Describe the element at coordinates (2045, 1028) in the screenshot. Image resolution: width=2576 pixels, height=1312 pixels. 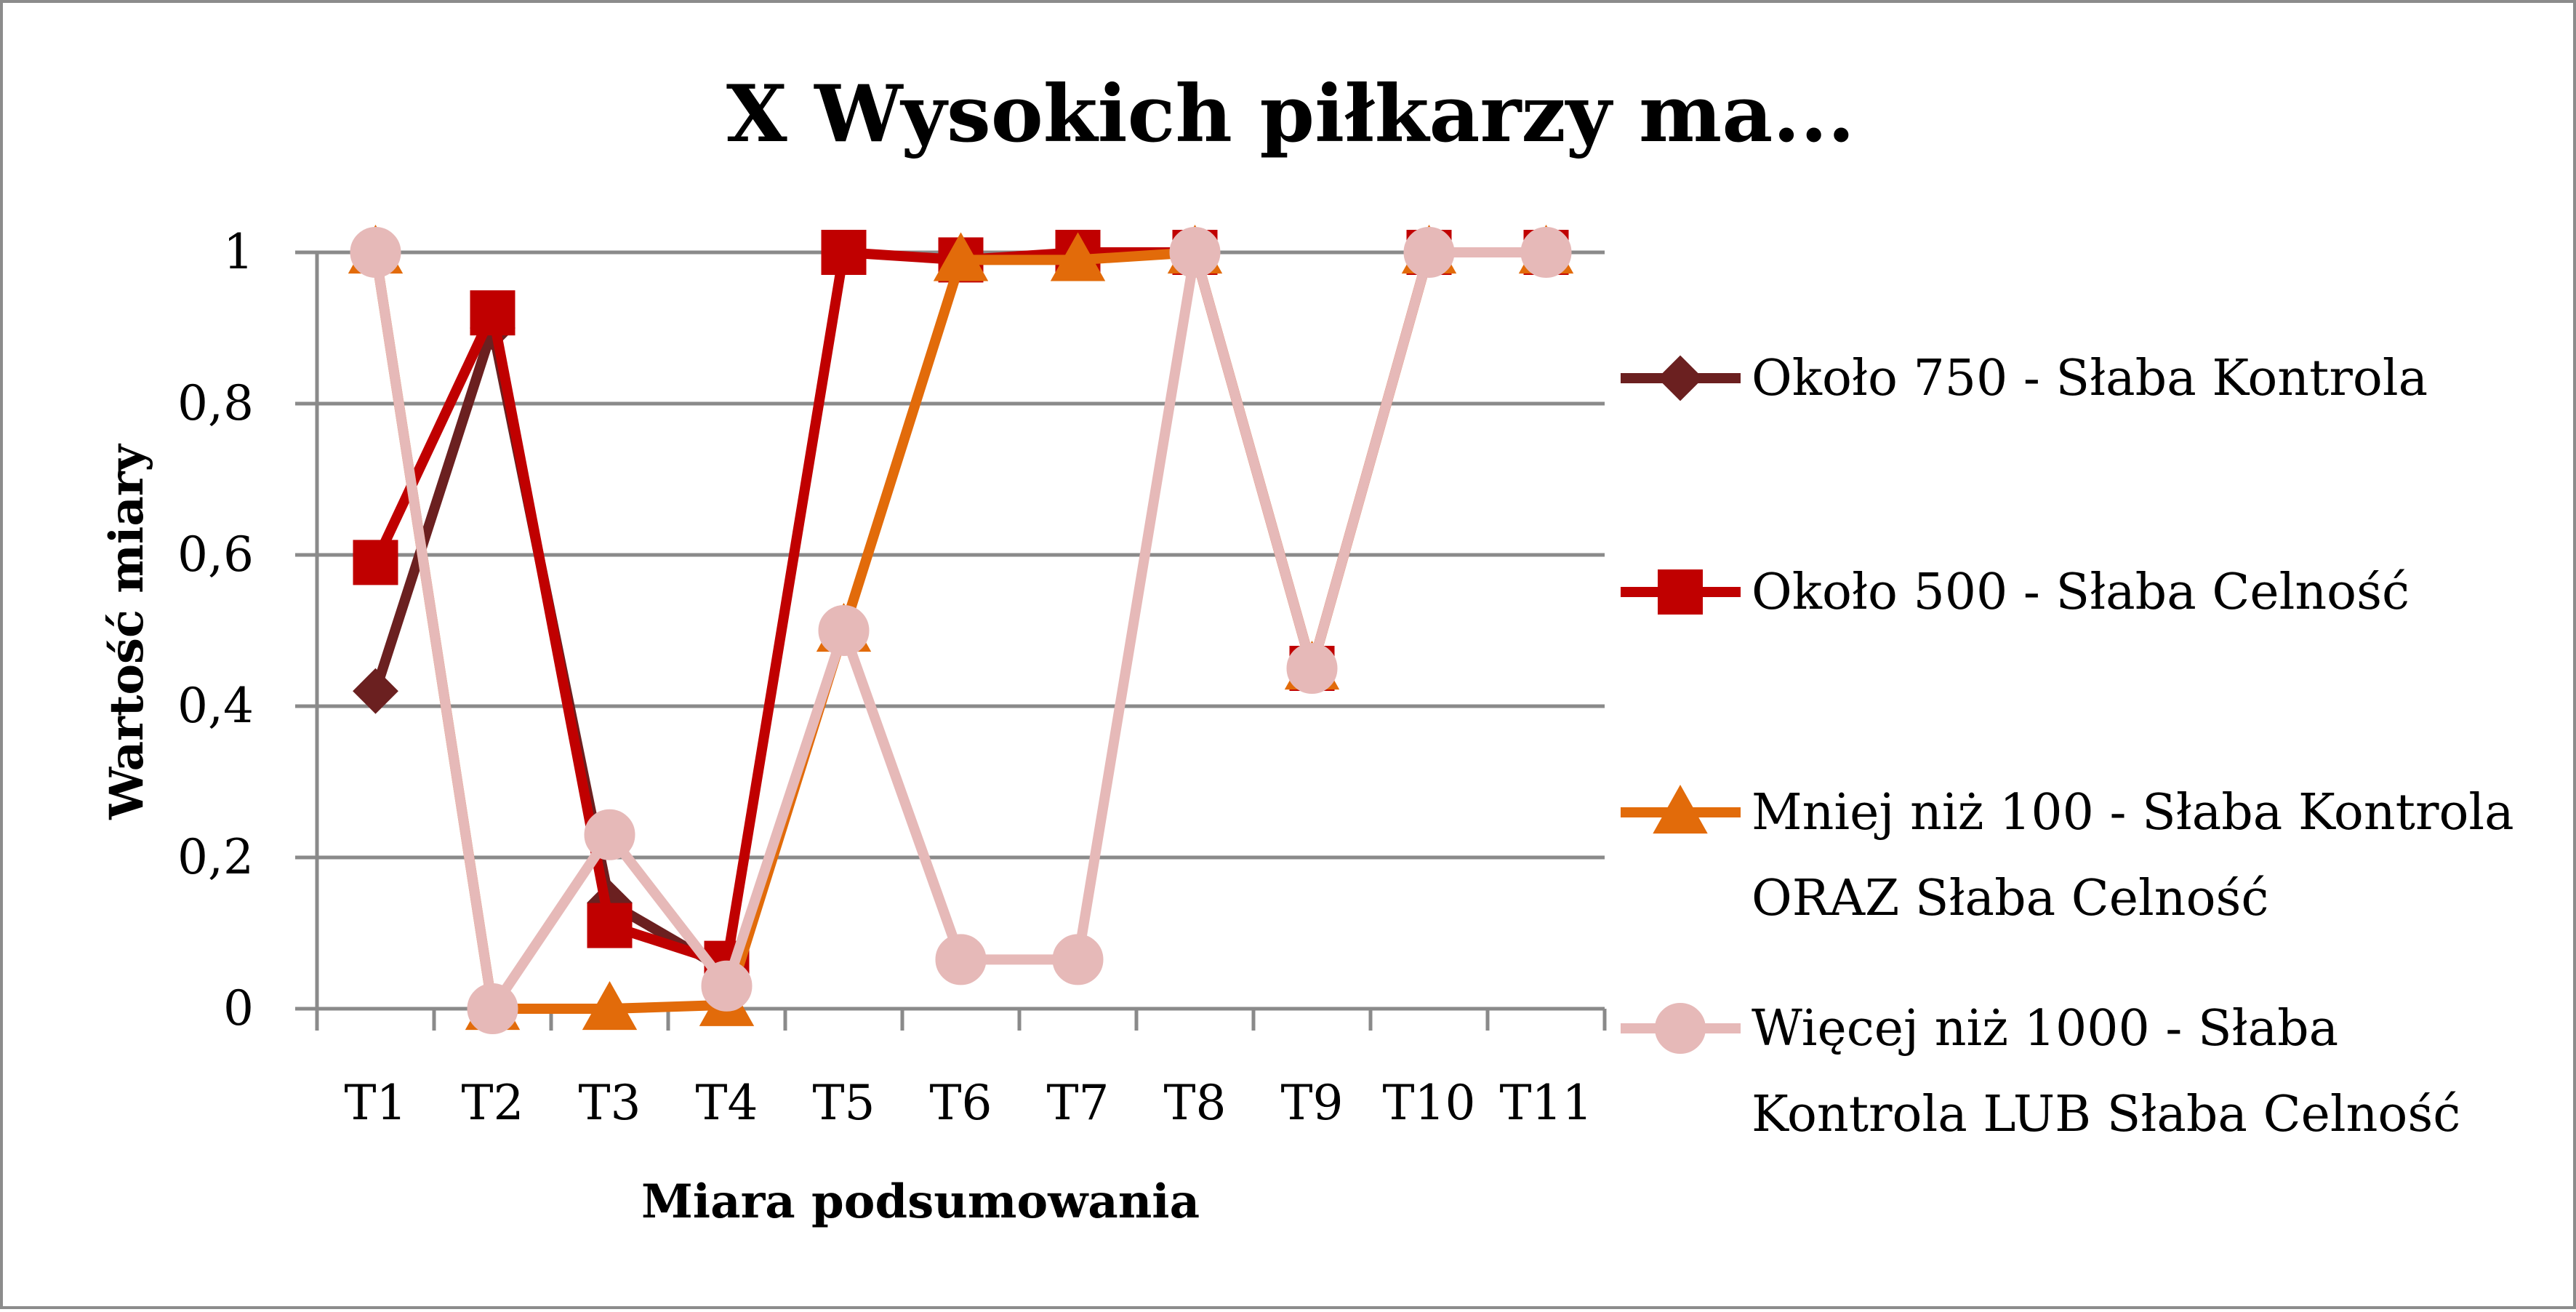
I see `legend-label: Więcej niż 1000 - Słaba` at that location.